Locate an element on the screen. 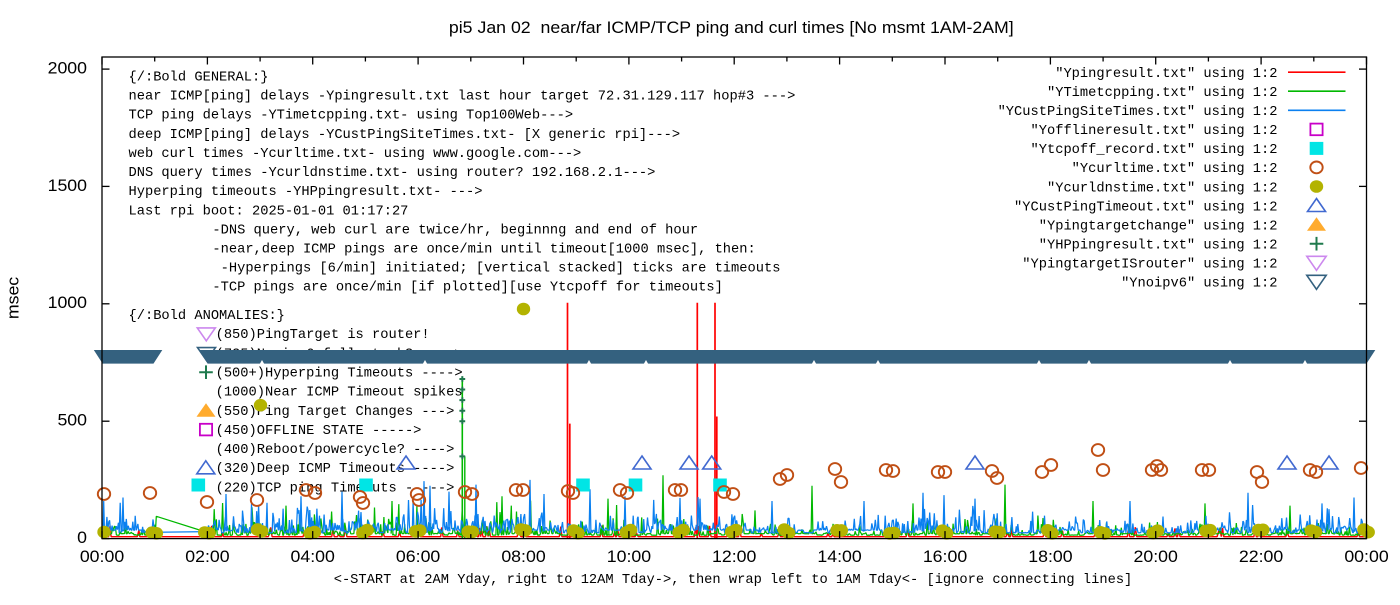 The height and width of the screenshot is (605, 1400). svg-text: 1000 is located at coordinates (67, 303).